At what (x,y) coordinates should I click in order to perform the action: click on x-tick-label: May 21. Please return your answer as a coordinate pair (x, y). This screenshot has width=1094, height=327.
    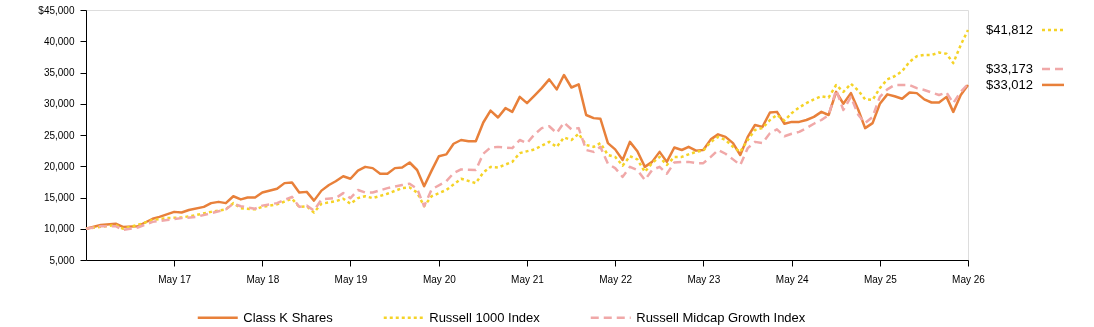
    Looking at the image, I should click on (528, 279).